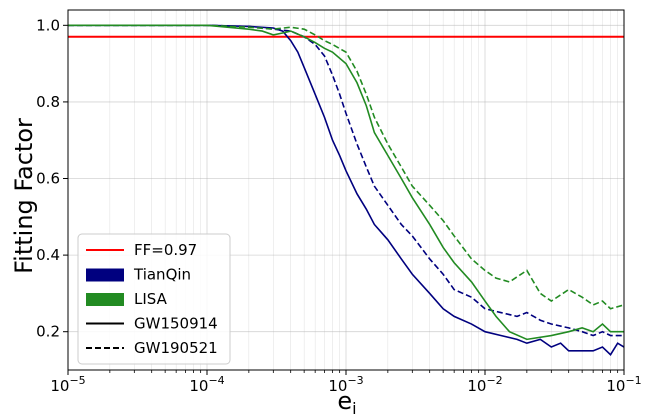  I want to click on x-axis-title-main: e, so click(344, 401).